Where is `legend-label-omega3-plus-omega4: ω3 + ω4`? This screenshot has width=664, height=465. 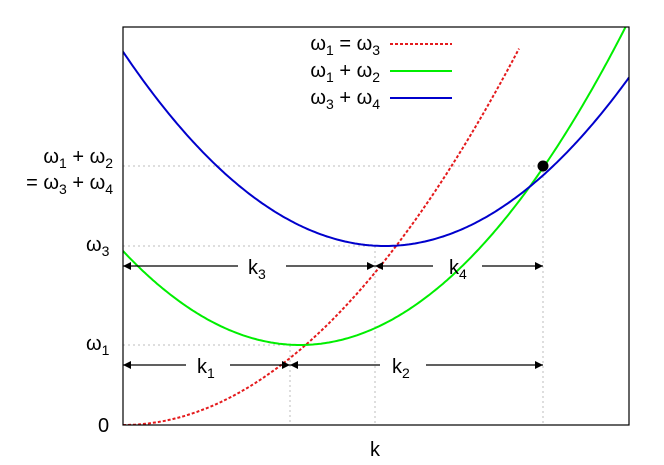 legend-label-omega3-plus-omega4: ω3 + ω4 is located at coordinates (345, 99).